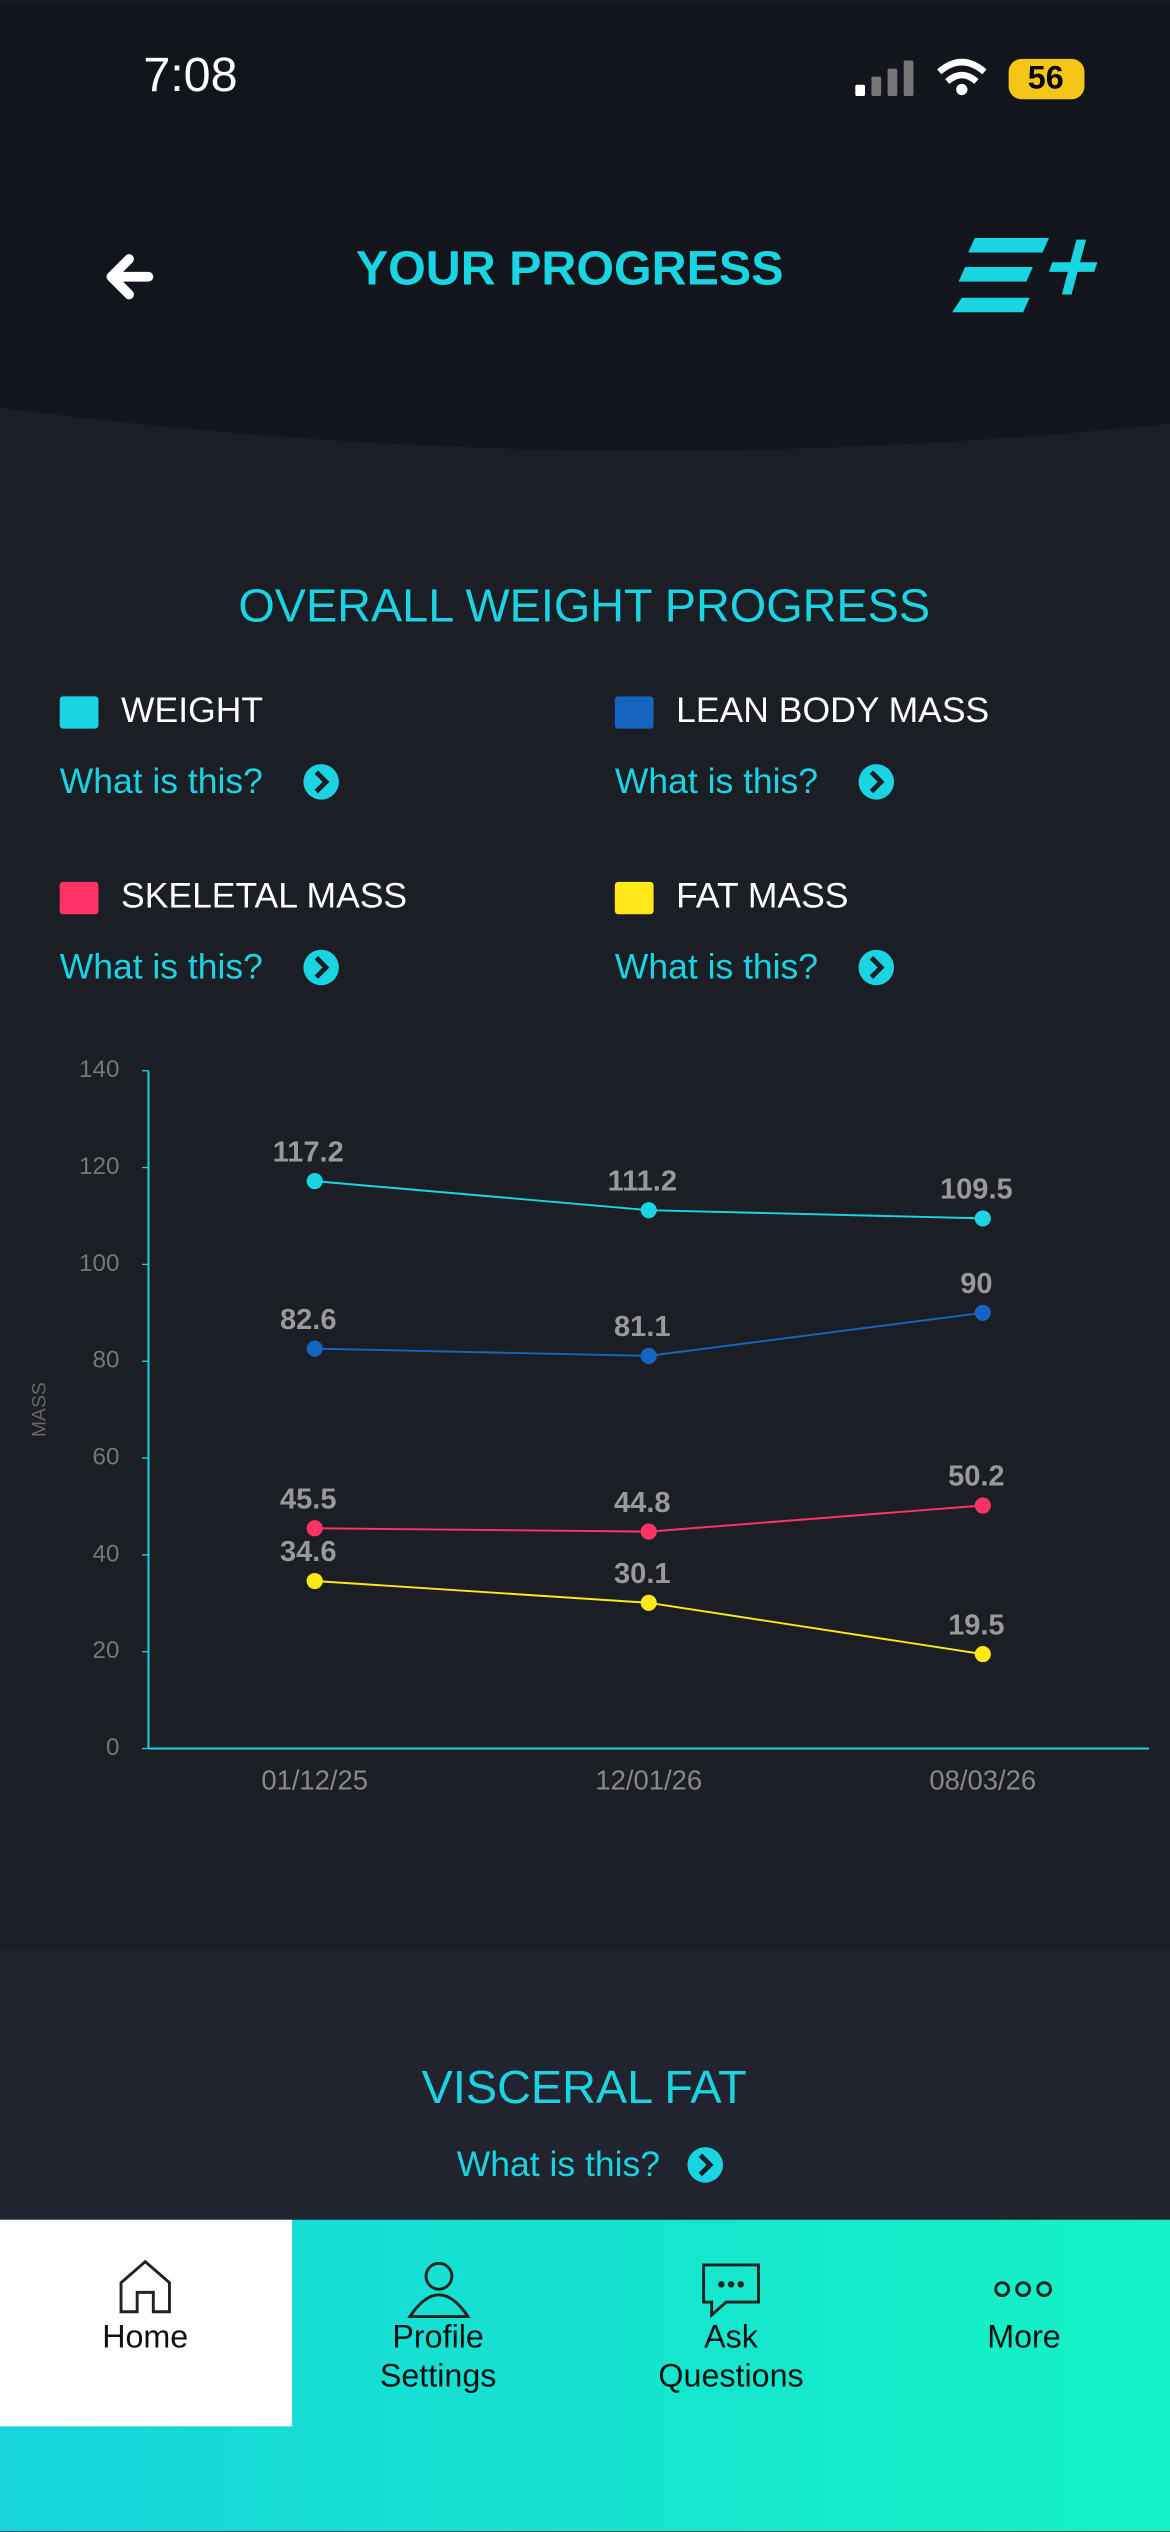  What do you see at coordinates (584, 606) in the screenshot?
I see `chart-title: OVERALL WEIGHT PROGRESS` at bounding box center [584, 606].